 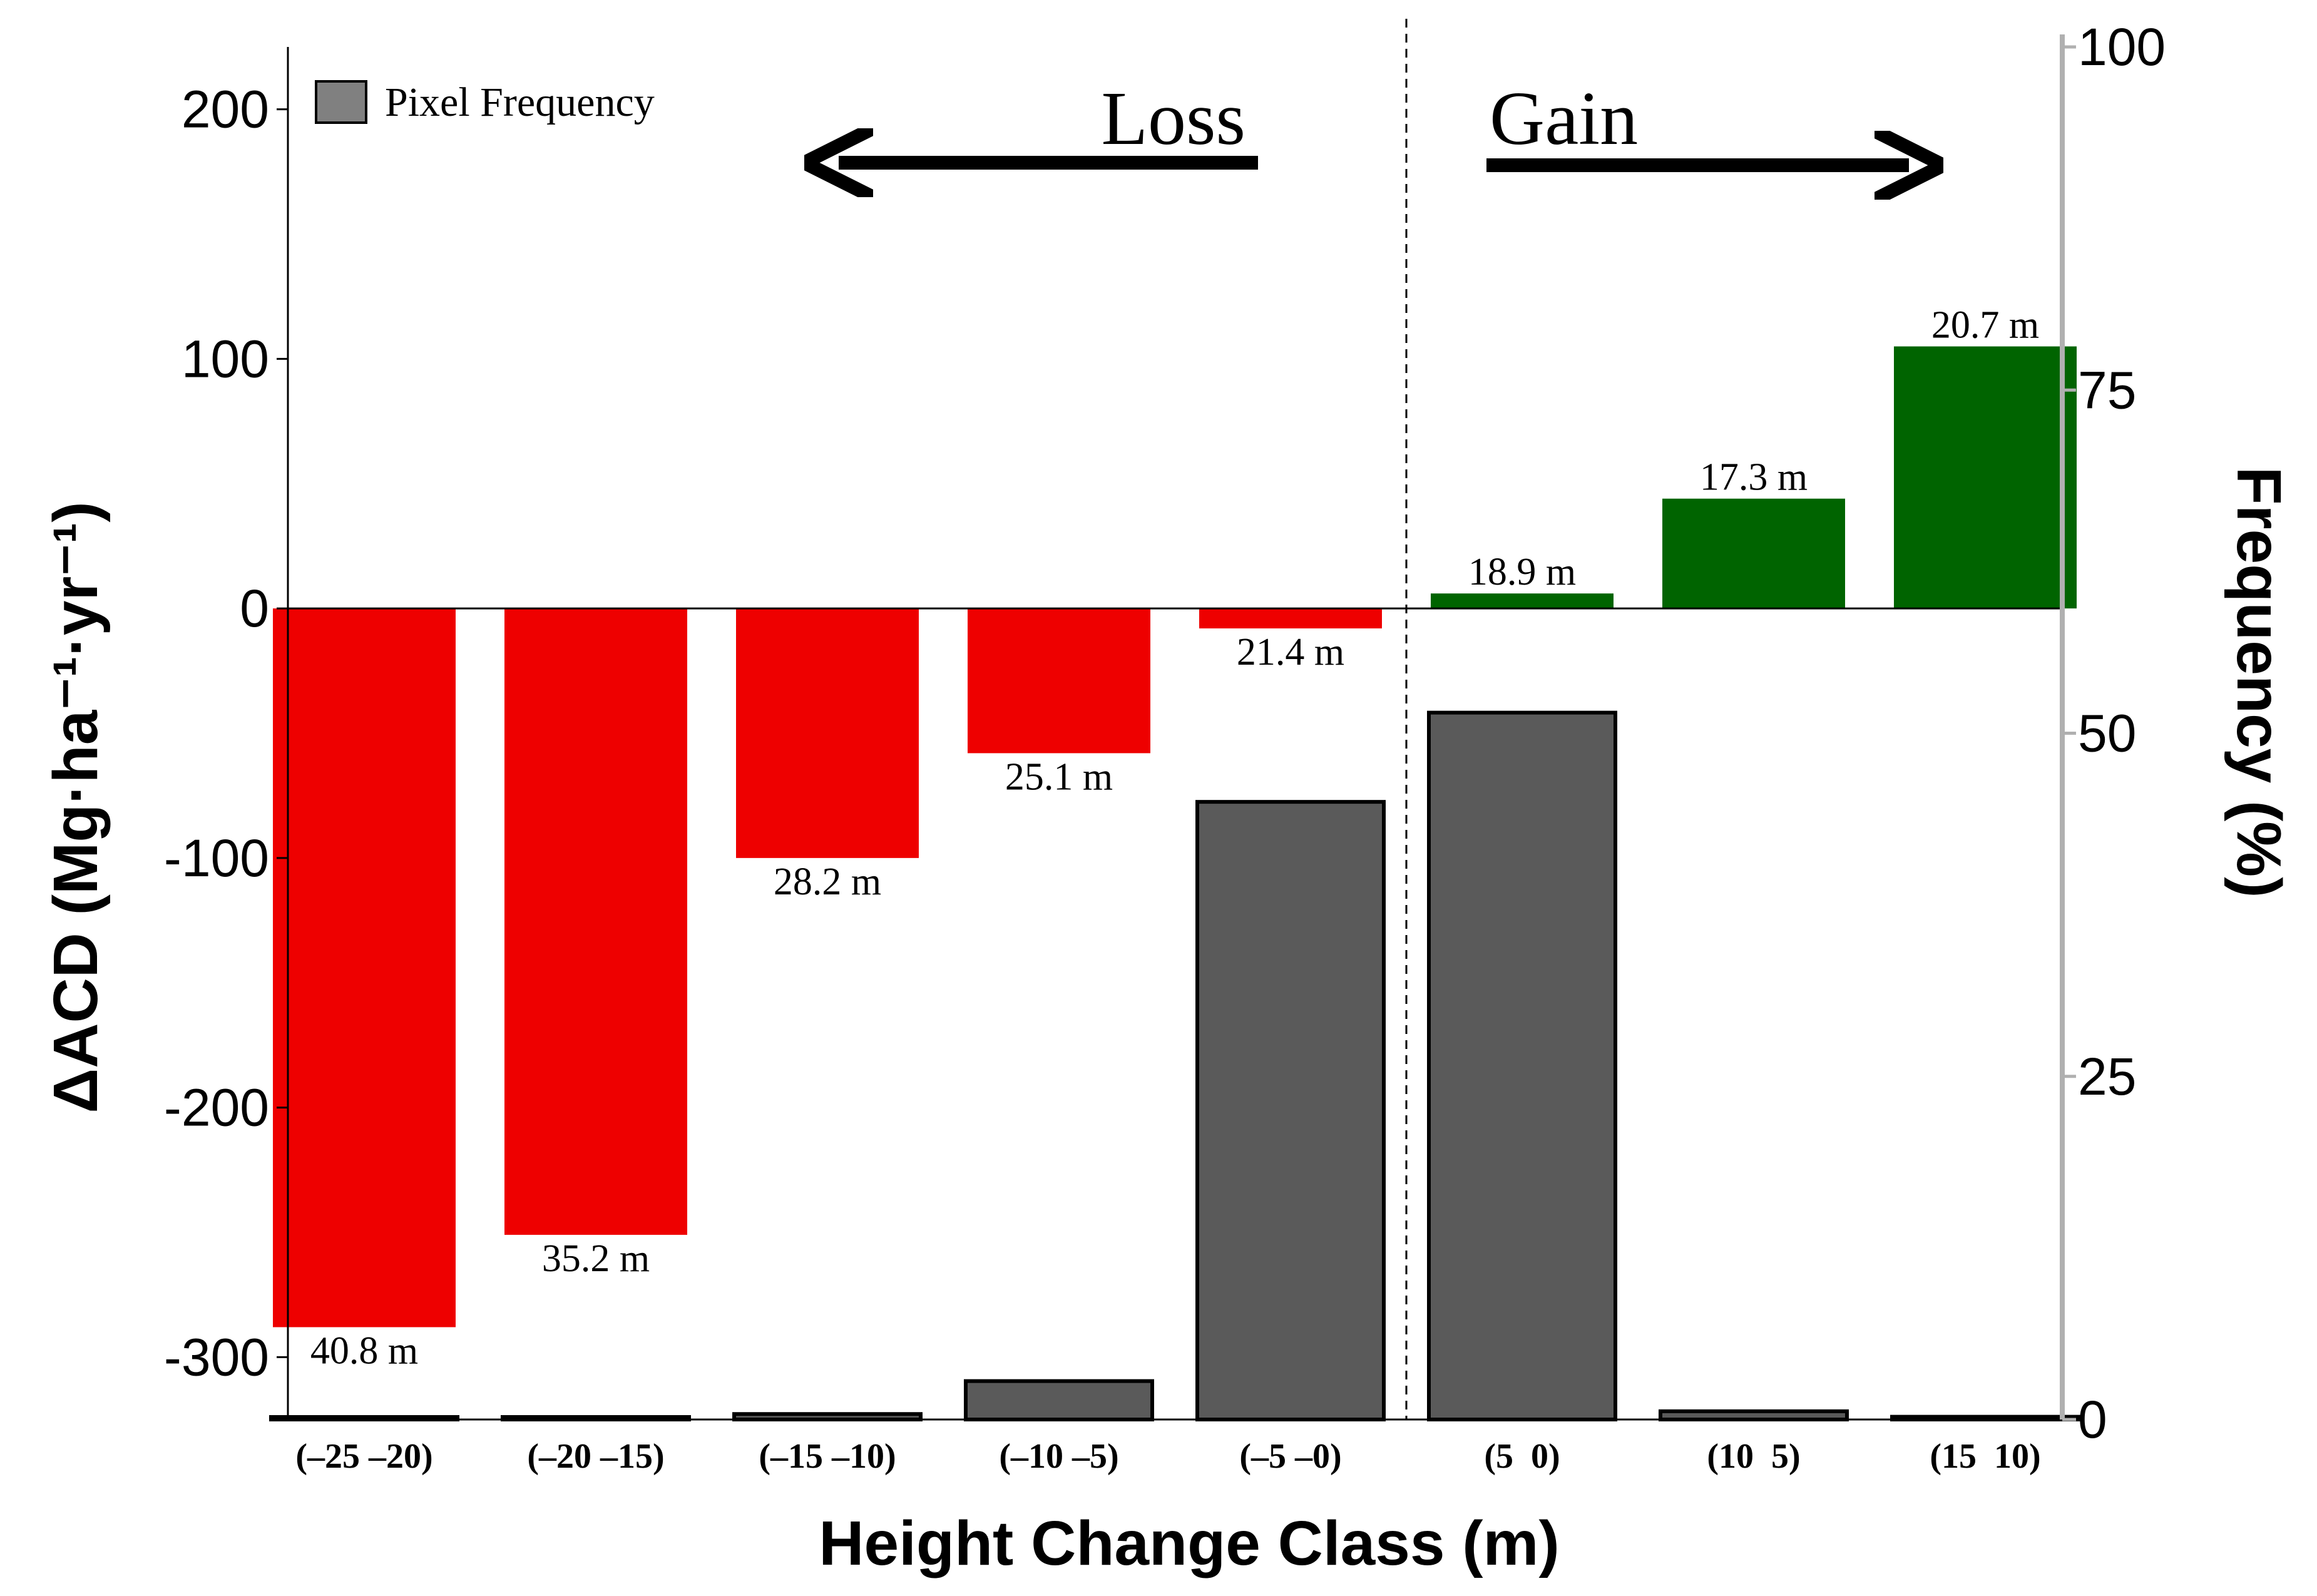 What do you see at coordinates (364, 1350) in the screenshot?
I see `bar-value-label: 40.8 m` at bounding box center [364, 1350].